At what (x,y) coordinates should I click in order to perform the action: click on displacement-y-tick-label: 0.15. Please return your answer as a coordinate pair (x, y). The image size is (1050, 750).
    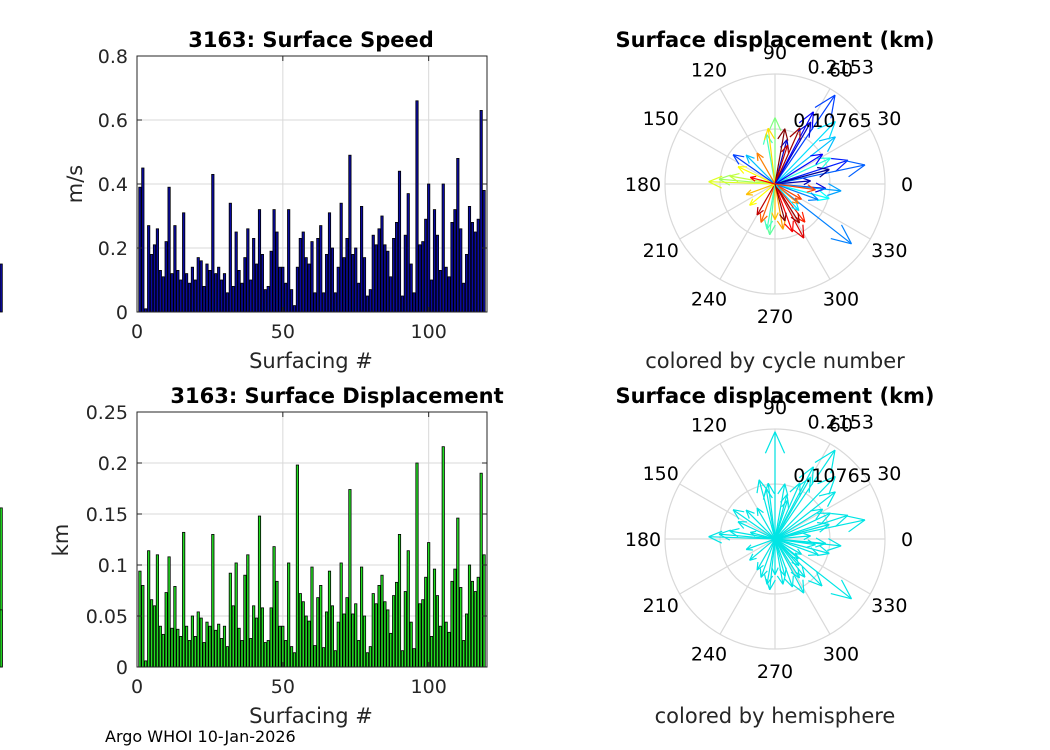
    Looking at the image, I should click on (107, 515).